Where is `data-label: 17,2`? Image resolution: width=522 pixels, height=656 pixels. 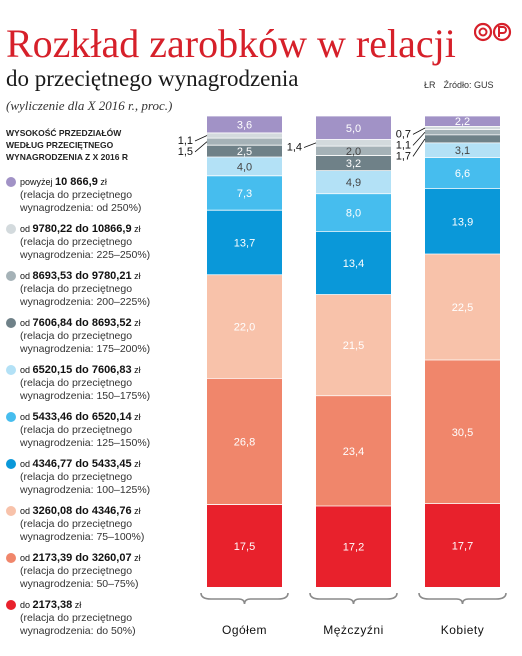
data-label: 17,2 is located at coordinates (353, 547).